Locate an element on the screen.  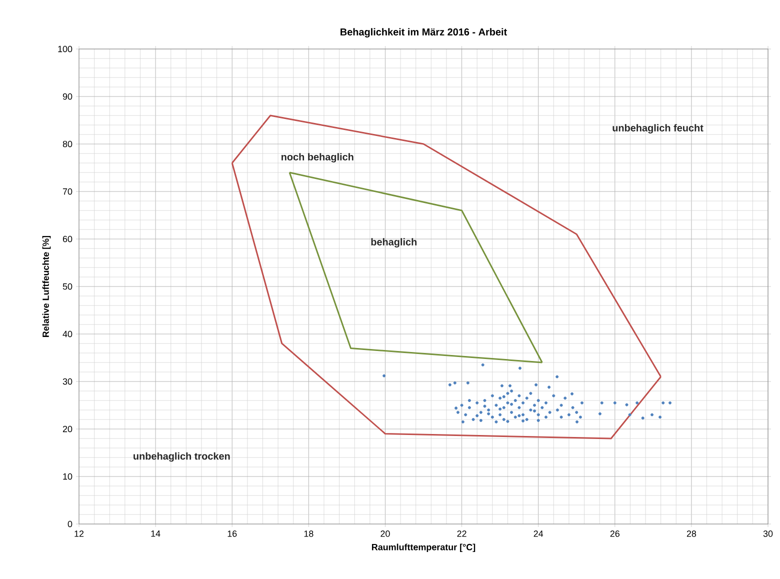
x-tick-label: 26 is located at coordinates (615, 533).